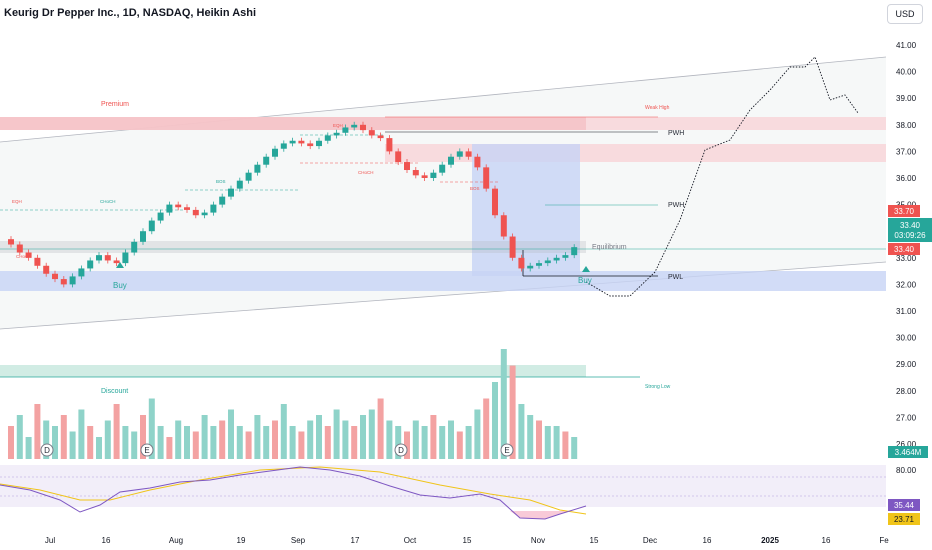 The height and width of the screenshot is (550, 932). Describe the element at coordinates (906, 470) in the screenshot. I see `rsi-tick-80: 80.00` at that location.